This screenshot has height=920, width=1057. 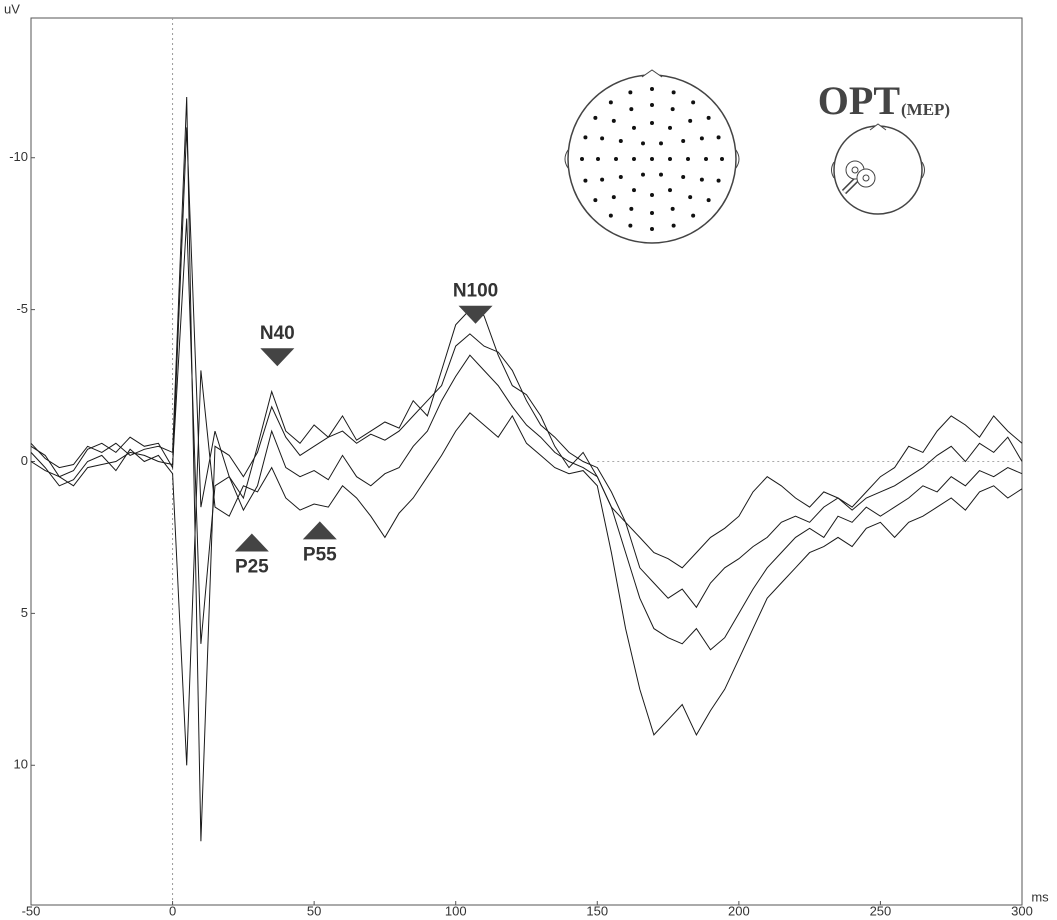 I want to click on y-tick-label: 5, so click(x=24, y=612).